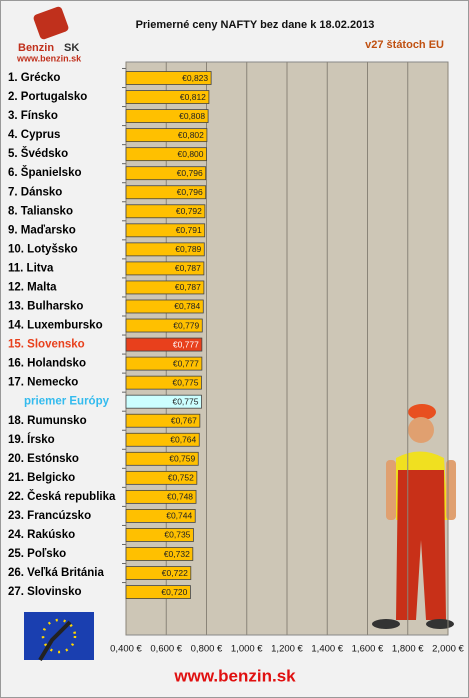 The height and width of the screenshot is (698, 469). Describe the element at coordinates (43, 459) in the screenshot. I see `category-label: 20. Estónsko` at that location.